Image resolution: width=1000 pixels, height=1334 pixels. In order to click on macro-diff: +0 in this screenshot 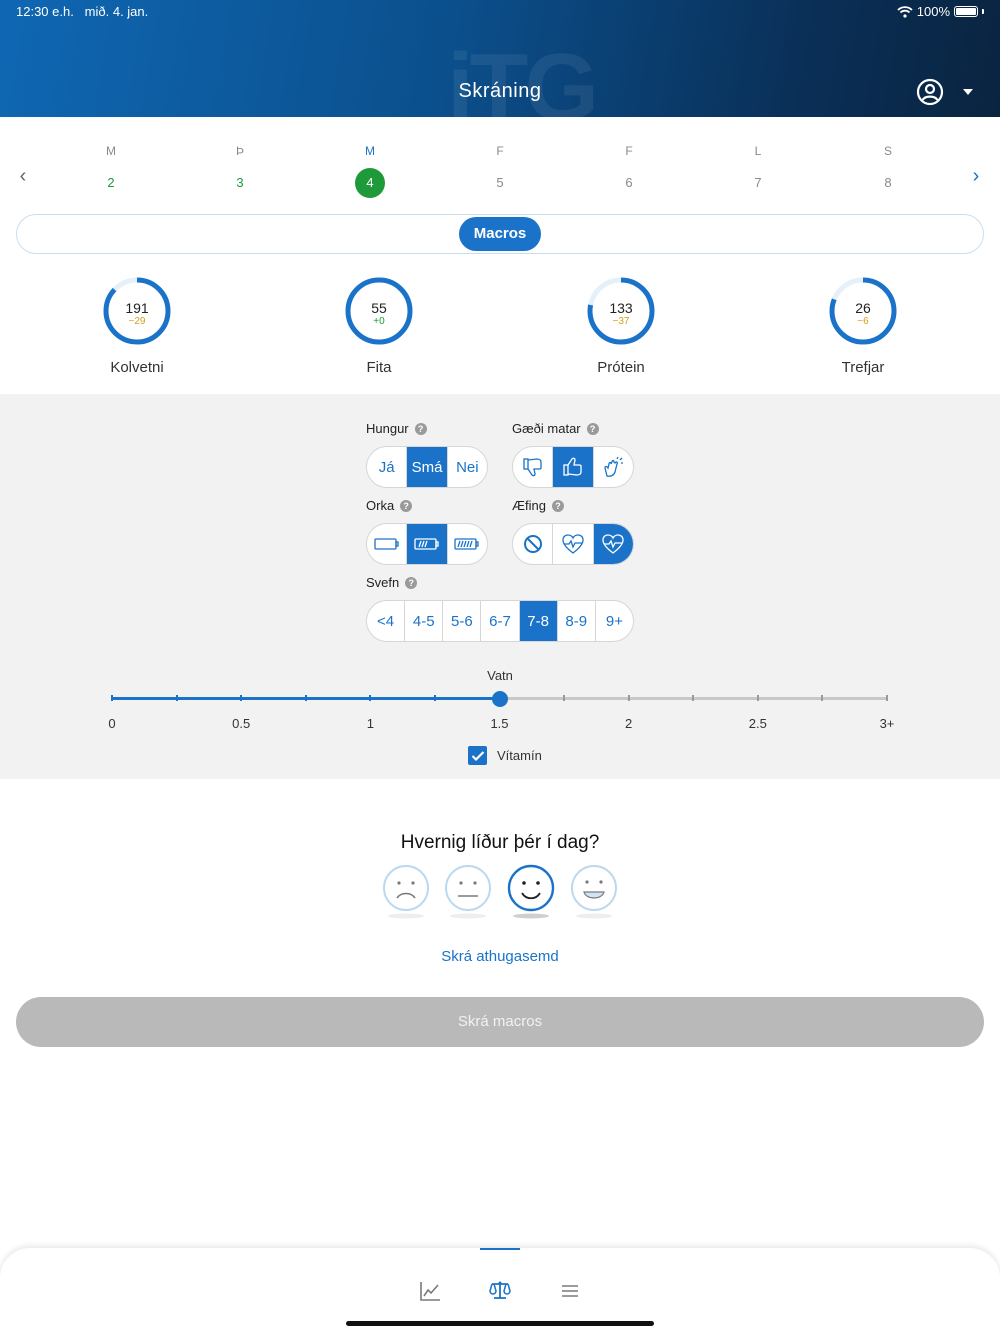, I will do `click(379, 321)`.